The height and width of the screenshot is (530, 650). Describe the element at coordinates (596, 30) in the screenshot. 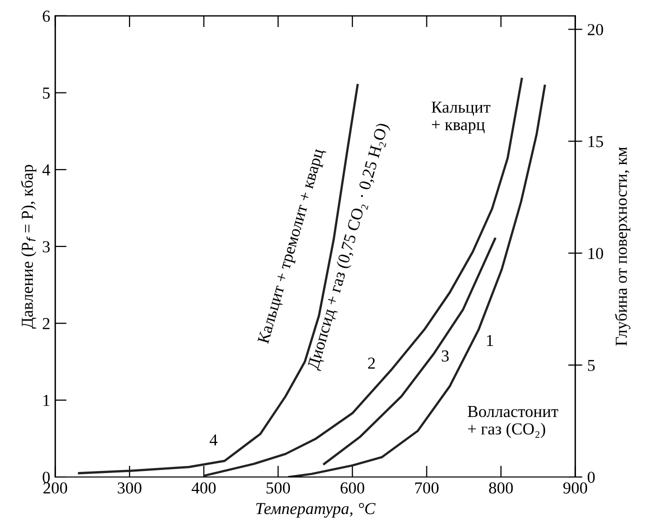

I see `y2-tick-label: 20` at that location.